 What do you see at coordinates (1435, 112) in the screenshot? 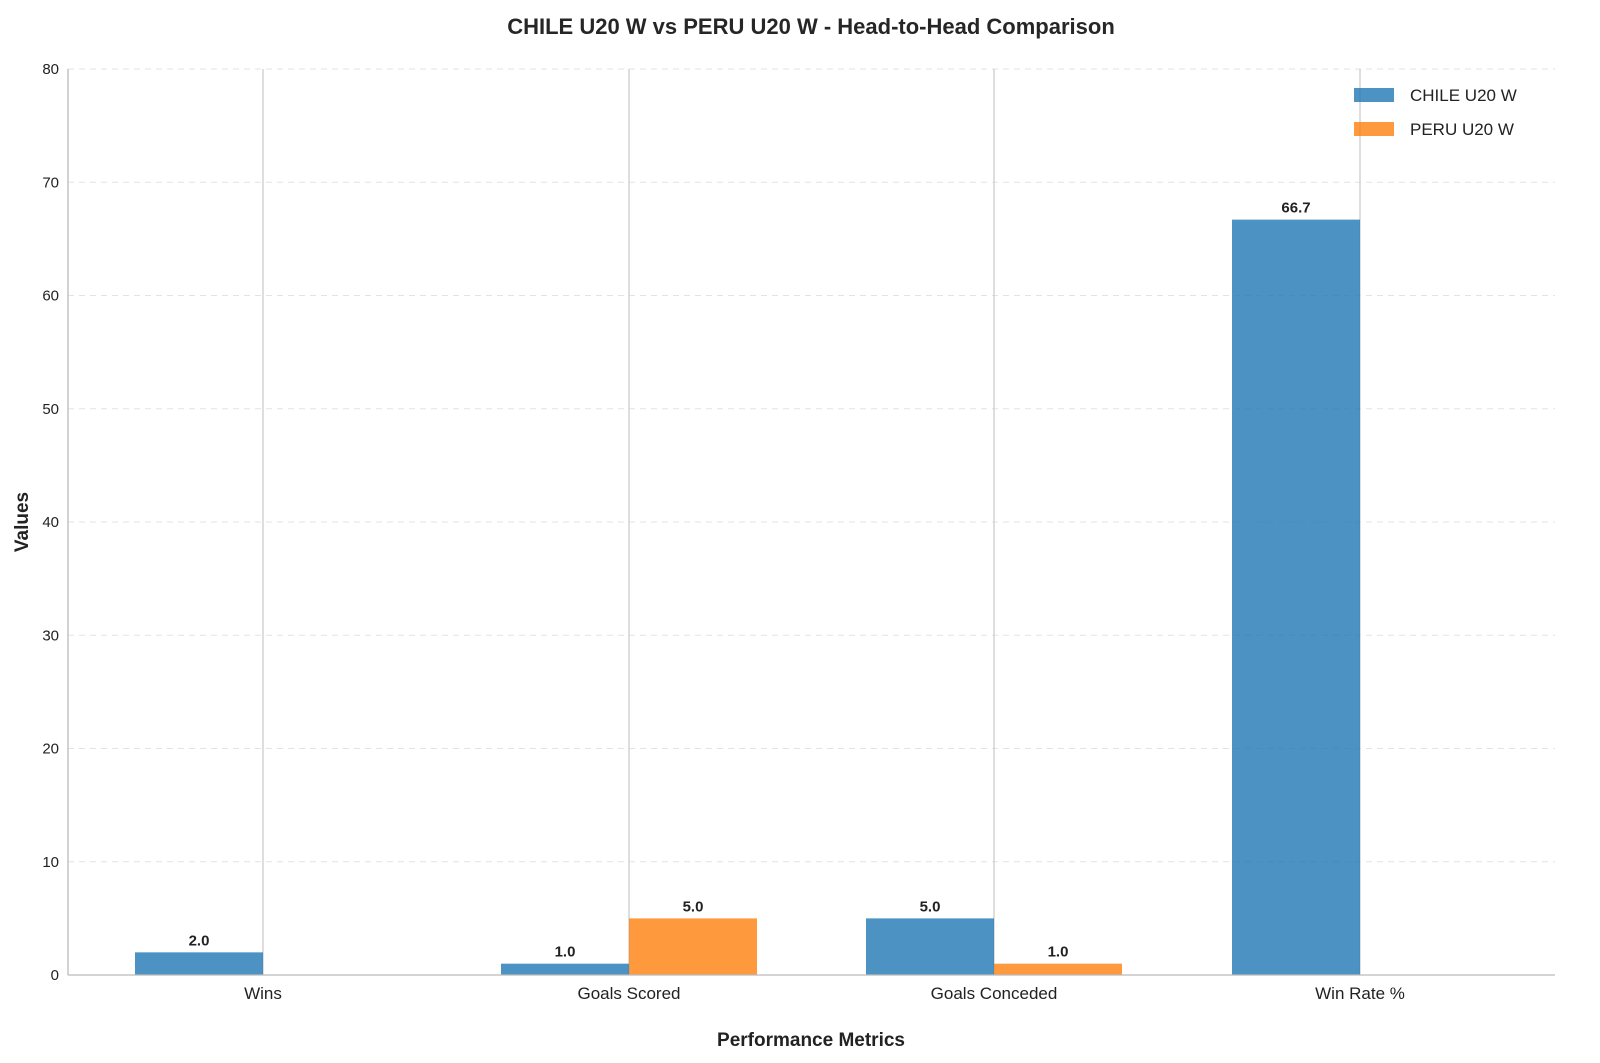
I see `legend: CHILE U20 W PERU U20 W` at bounding box center [1435, 112].